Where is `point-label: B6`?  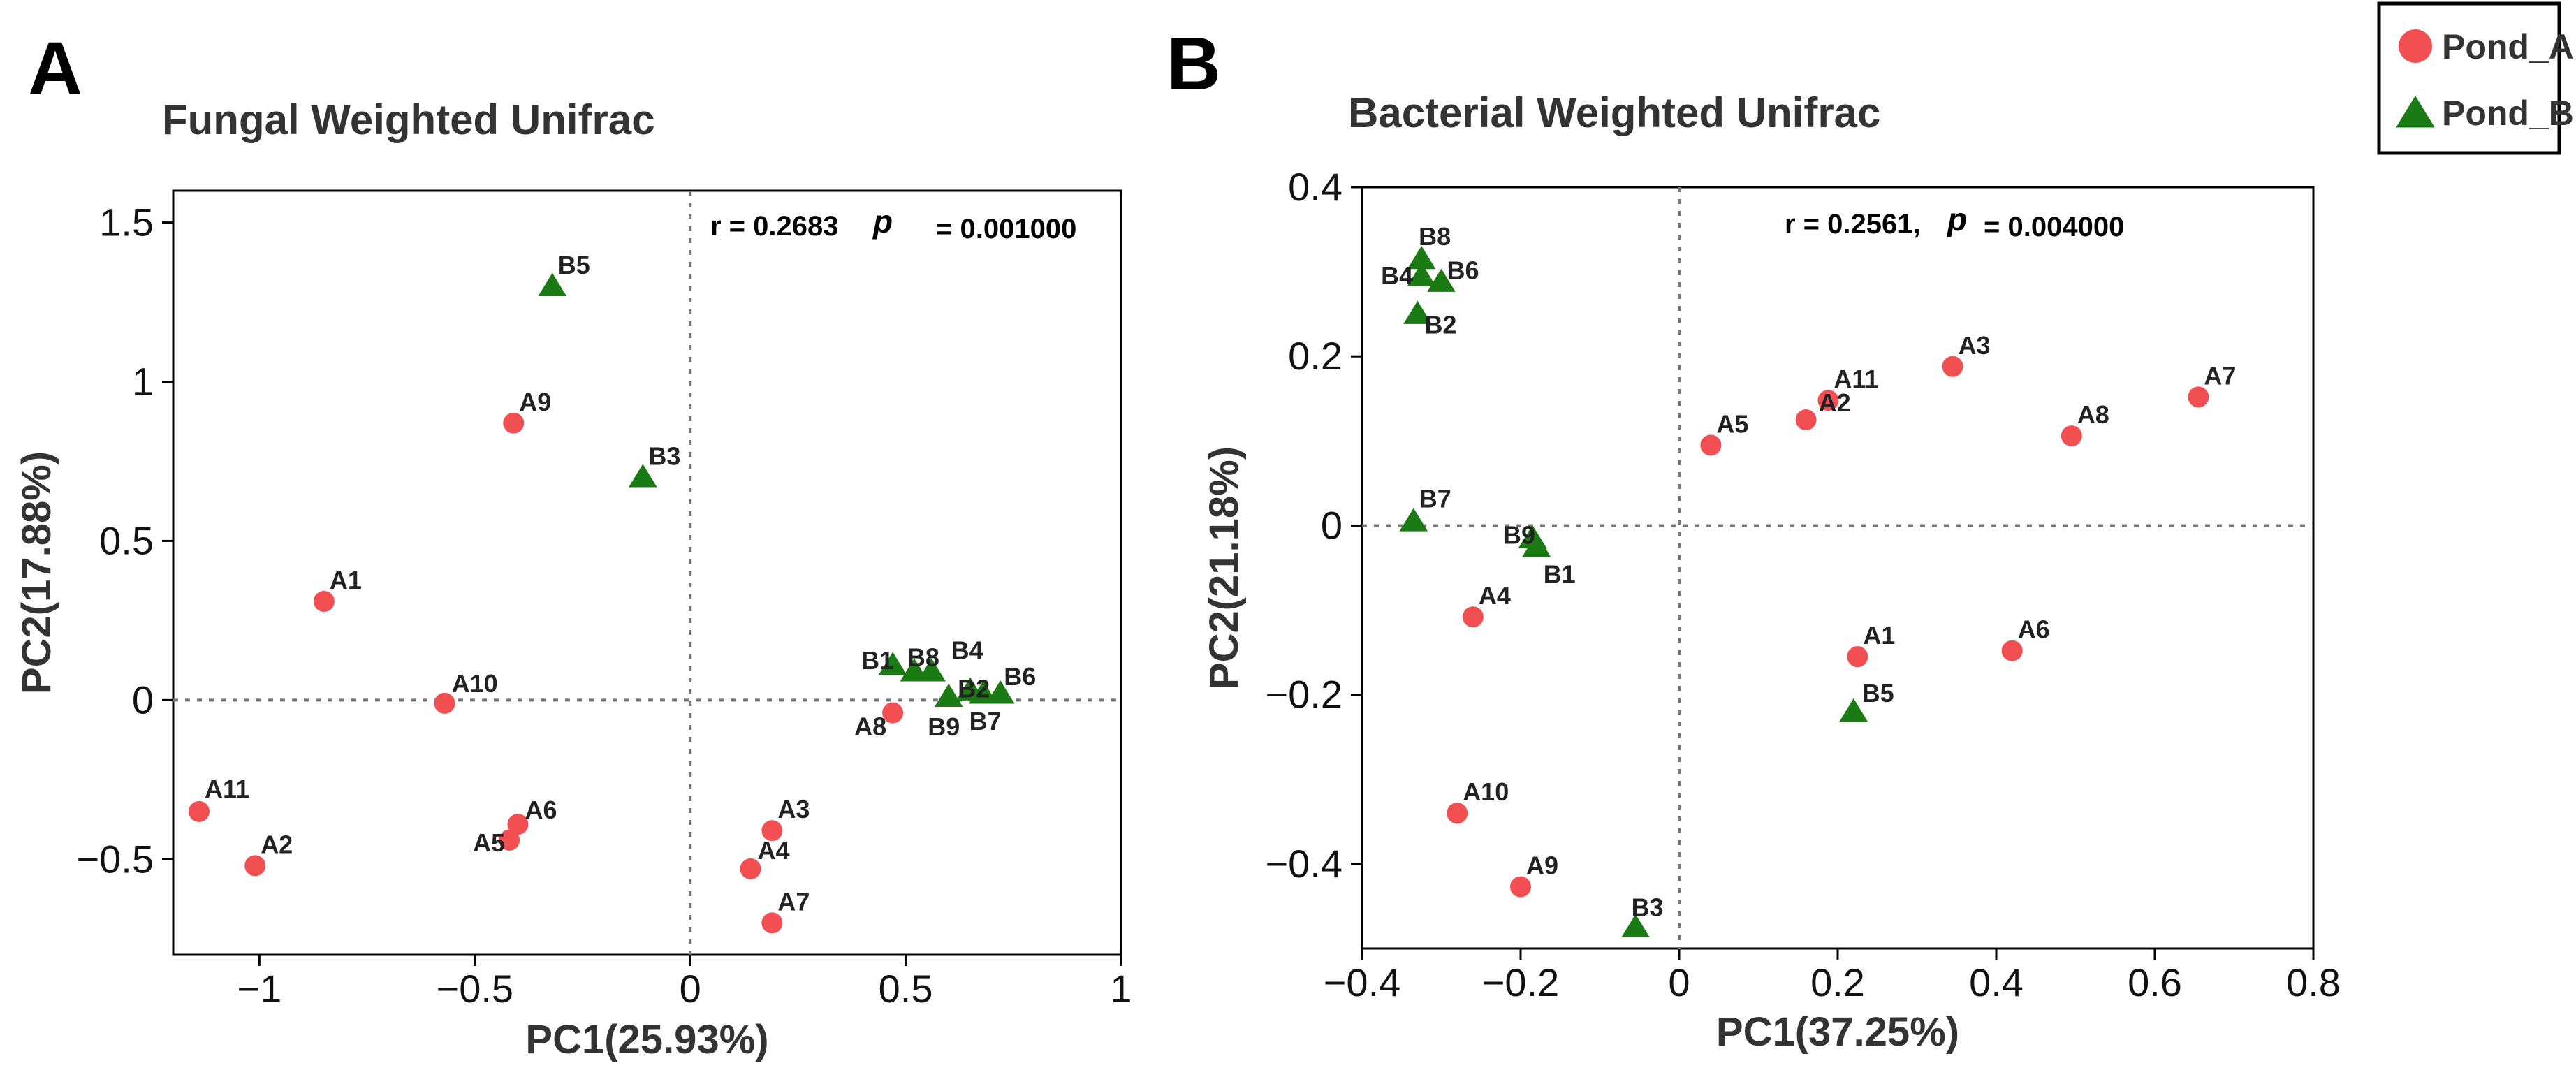 point-label: B6 is located at coordinates (1020, 676).